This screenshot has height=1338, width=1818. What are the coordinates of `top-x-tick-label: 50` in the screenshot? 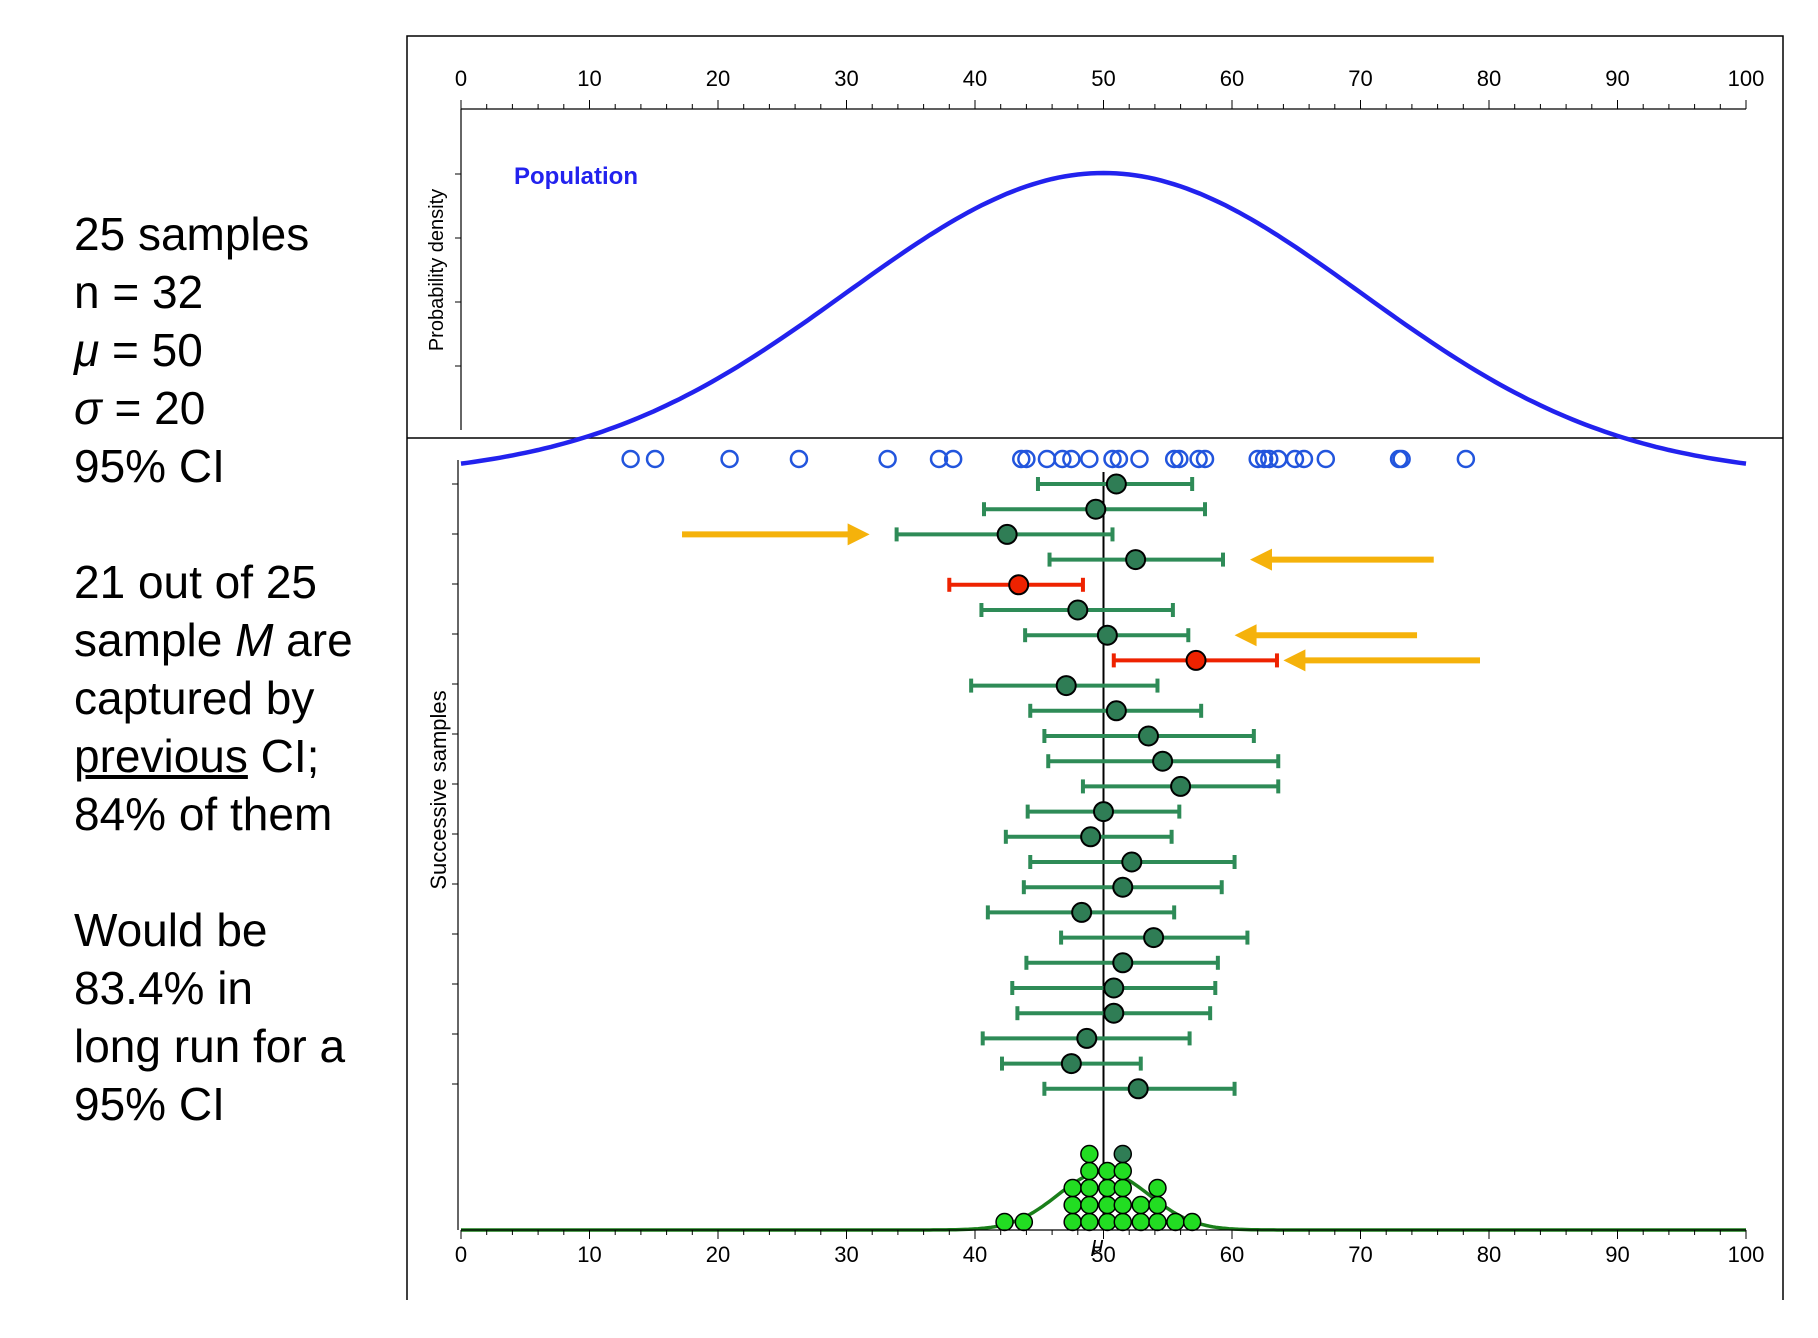 It's located at (1103, 78).